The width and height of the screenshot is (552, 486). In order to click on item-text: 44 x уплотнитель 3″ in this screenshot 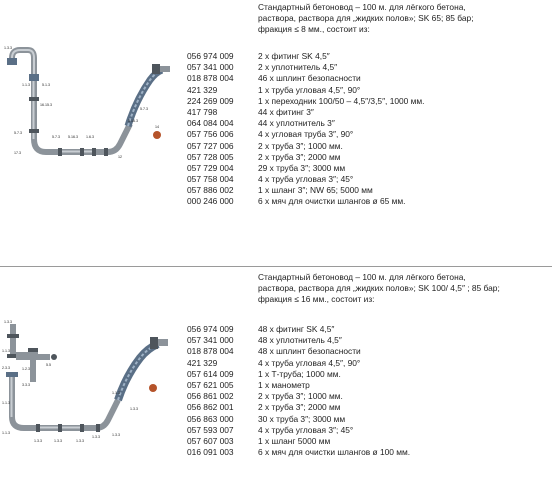, I will do `click(296, 123)`.